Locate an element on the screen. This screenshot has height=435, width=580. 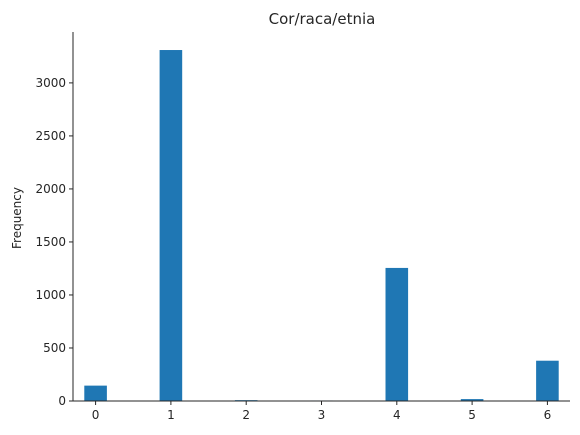
x-axis: 0 1 2 3 4 5 6 is located at coordinates (321, 411).